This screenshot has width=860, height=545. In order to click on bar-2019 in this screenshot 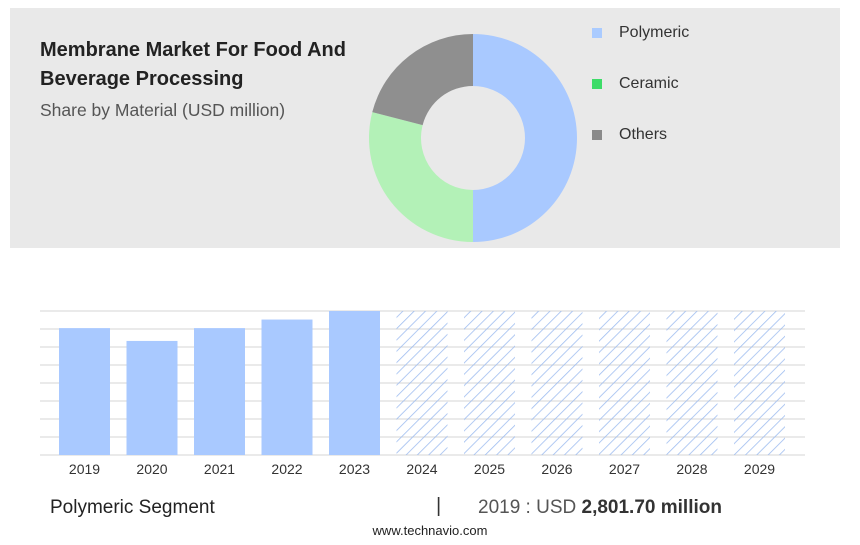, I will do `click(84, 391)`.